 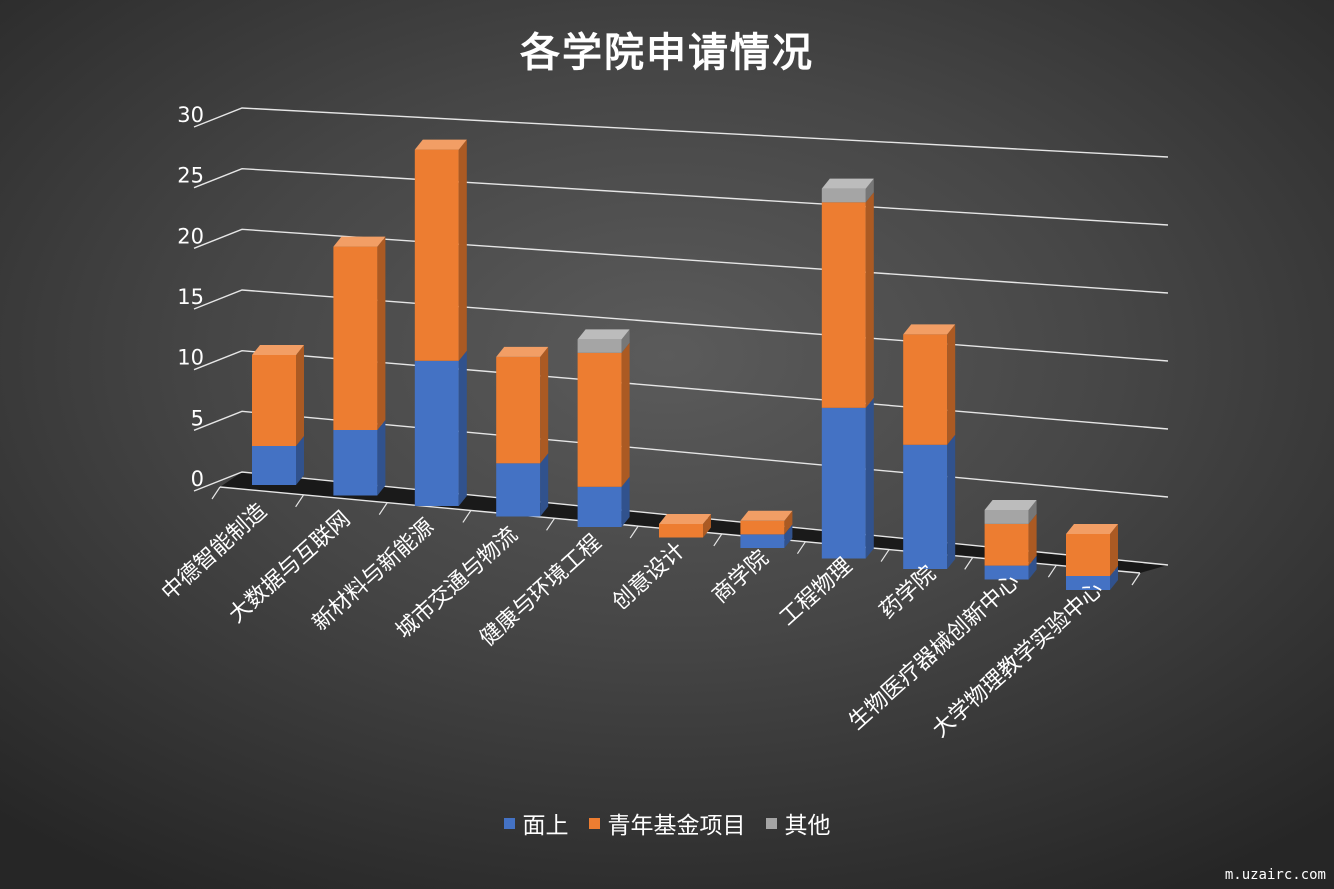 I want to click on legend-item-other: 其他, so click(x=798, y=823).